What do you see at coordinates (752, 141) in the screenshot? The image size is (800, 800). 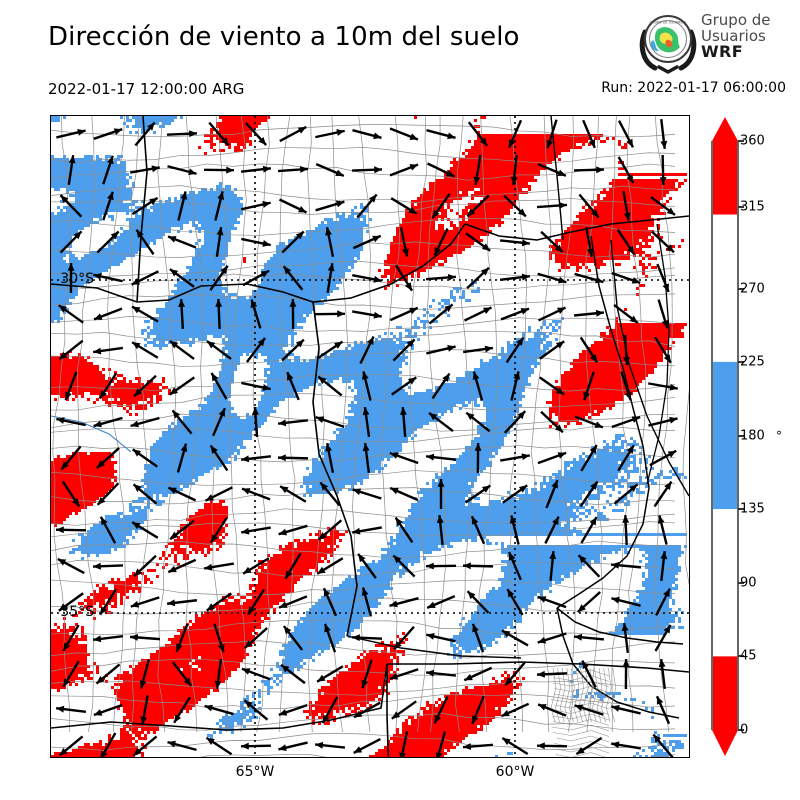 I see `colorbar-tick-label: 360` at bounding box center [752, 141].